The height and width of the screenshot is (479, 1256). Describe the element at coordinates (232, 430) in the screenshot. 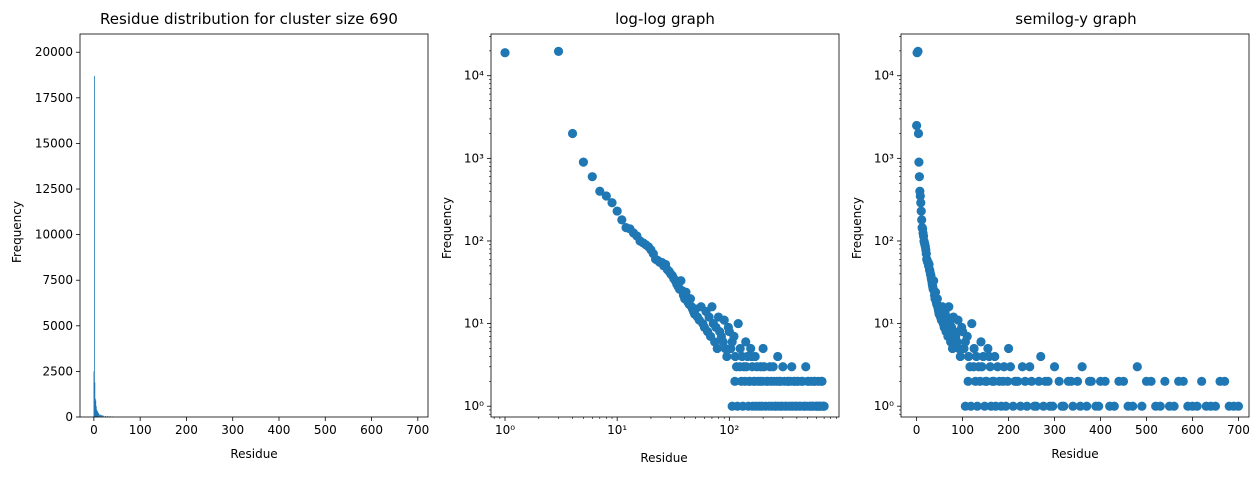

I see `x-tick-label: 300` at that location.